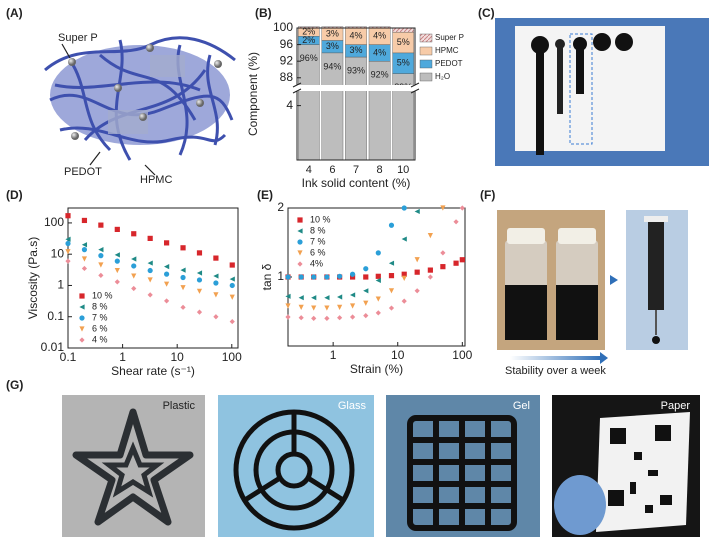  Describe the element at coordinates (296, 466) in the screenshot. I see `photo-glass` at that location.